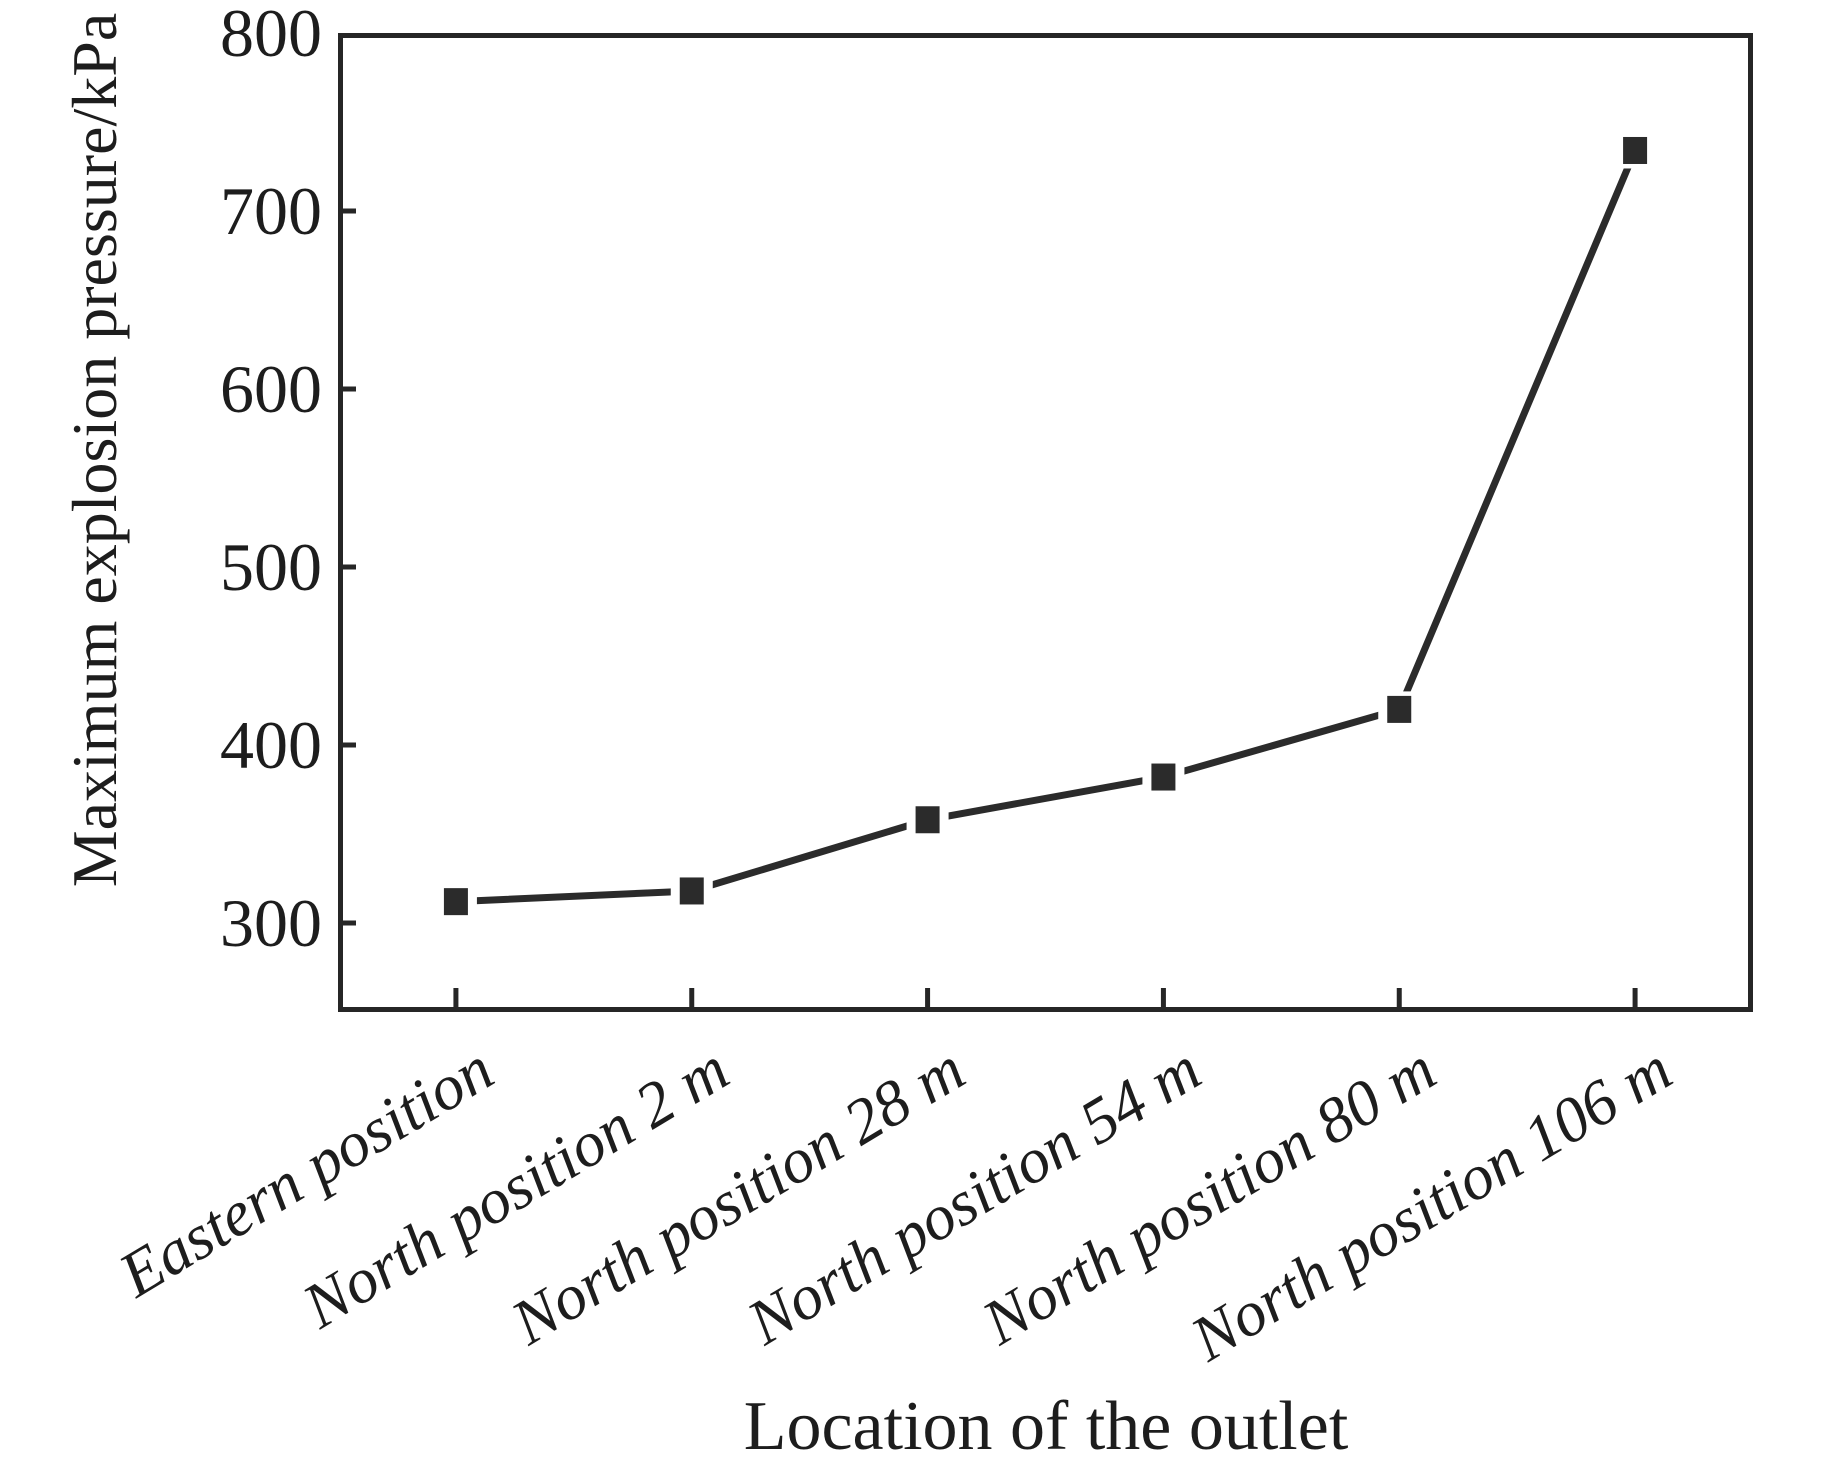 Image resolution: width=1843 pixels, height=1470 pixels. I want to click on x-axis-title: Location of the outlet, so click(1046, 1426).